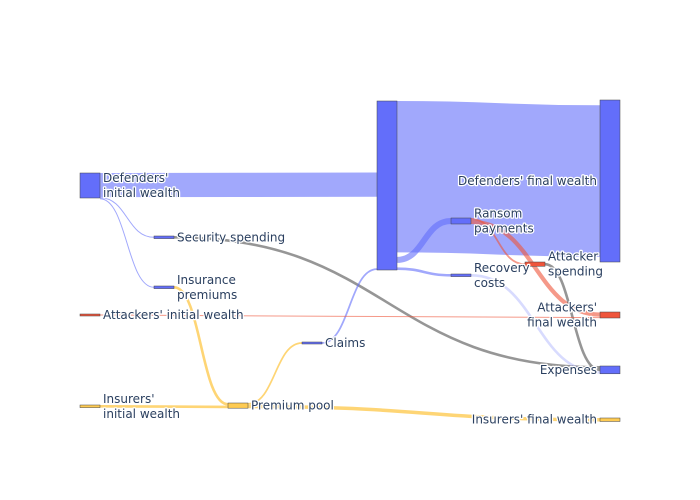 The image size is (700, 500). I want to click on sankey-label-def_final: Defenders' final wealth, so click(527, 181).